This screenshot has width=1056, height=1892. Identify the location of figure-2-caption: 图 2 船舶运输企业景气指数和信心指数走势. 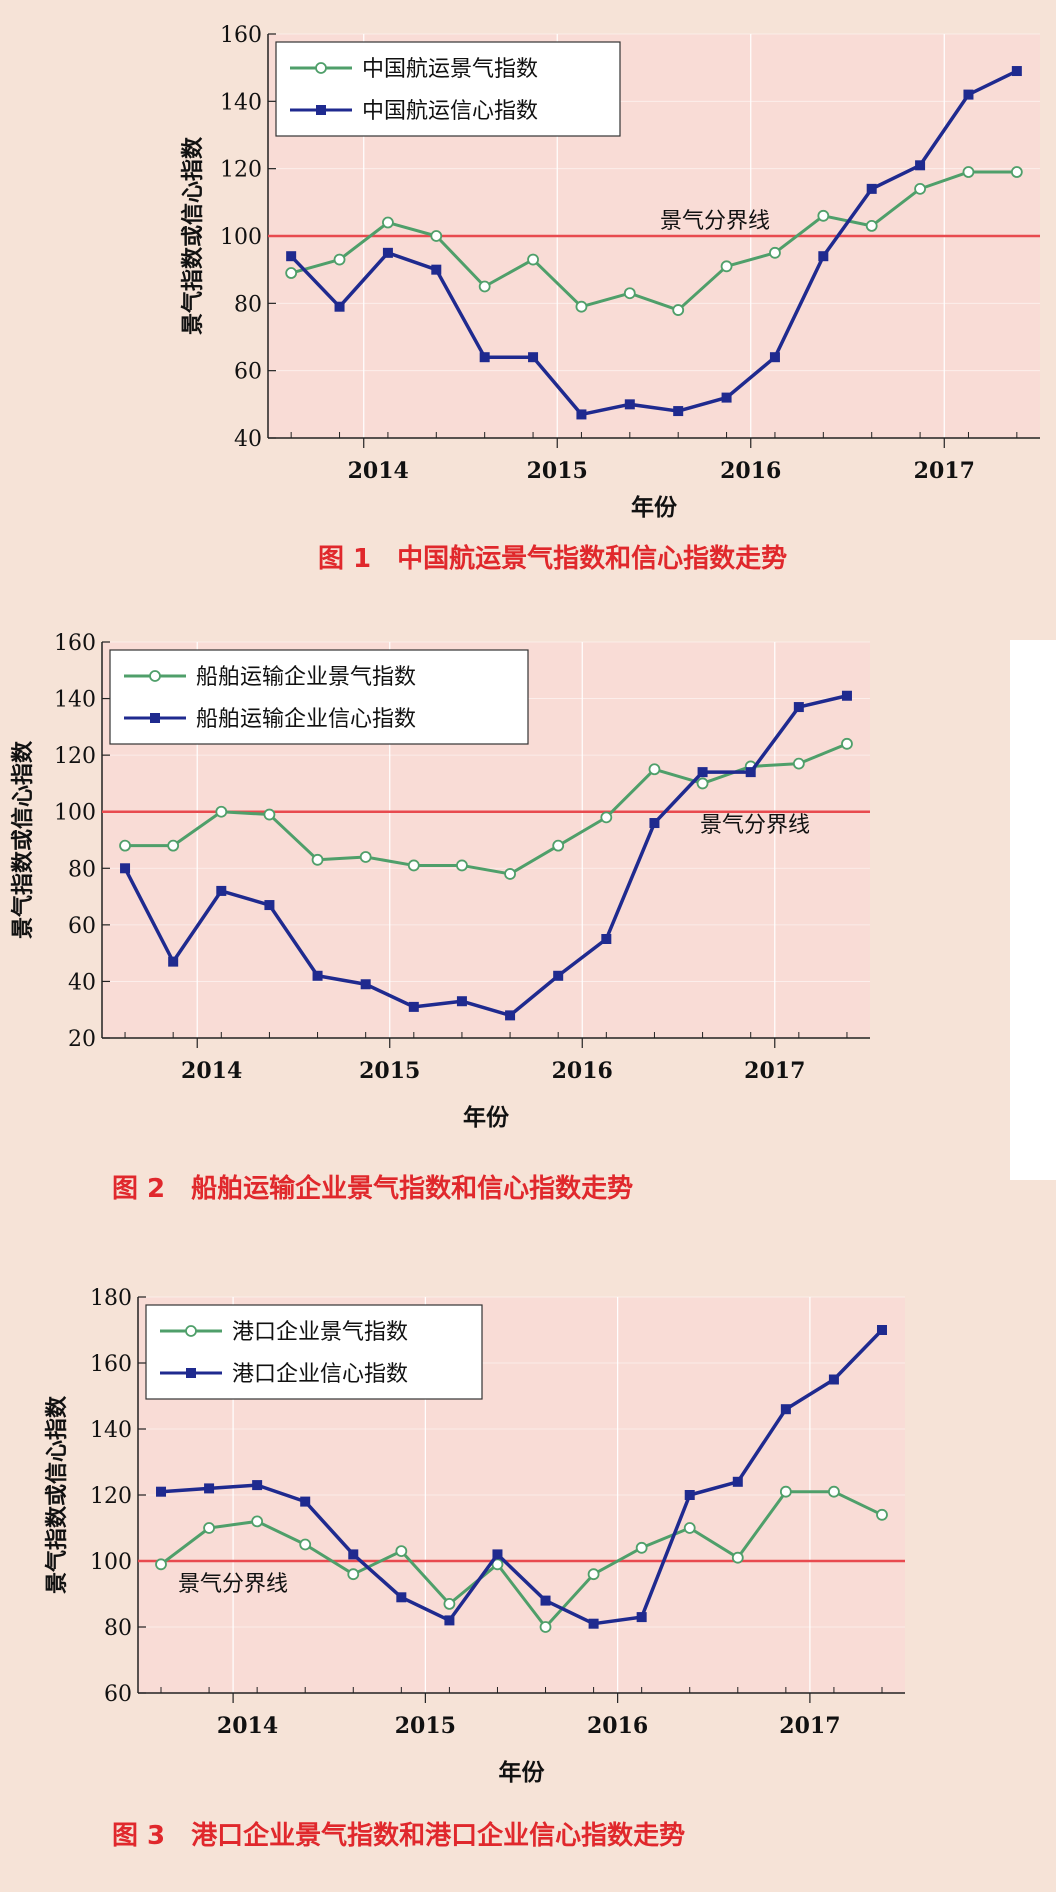
(373, 1189).